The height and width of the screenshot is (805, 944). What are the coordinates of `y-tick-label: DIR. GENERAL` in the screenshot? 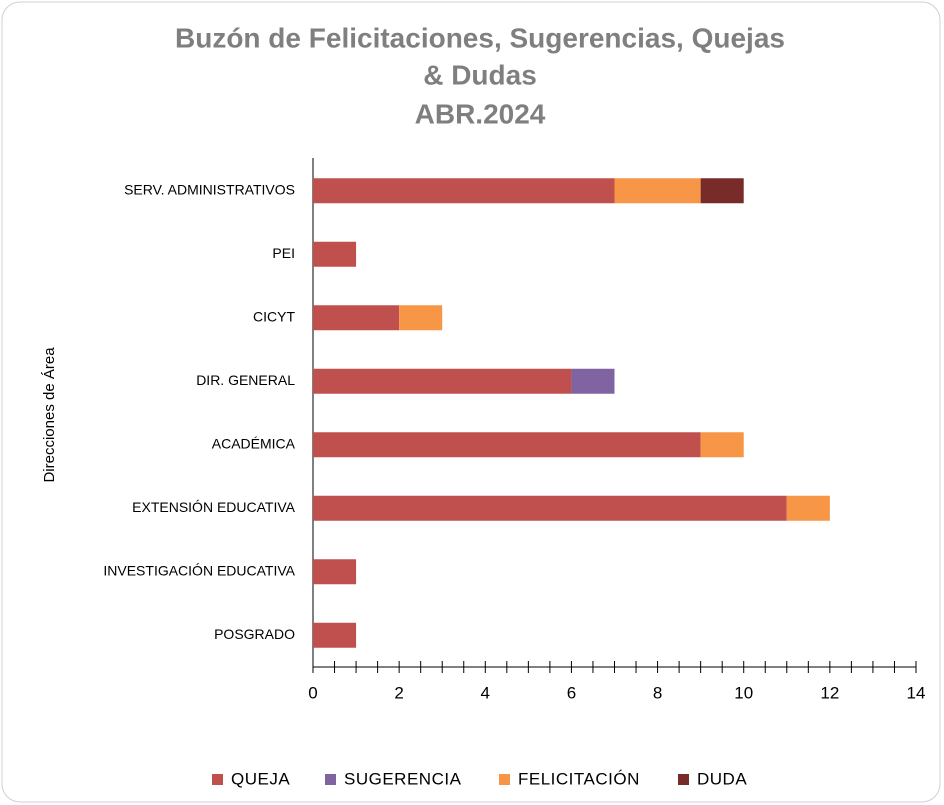 It's located at (245, 380).